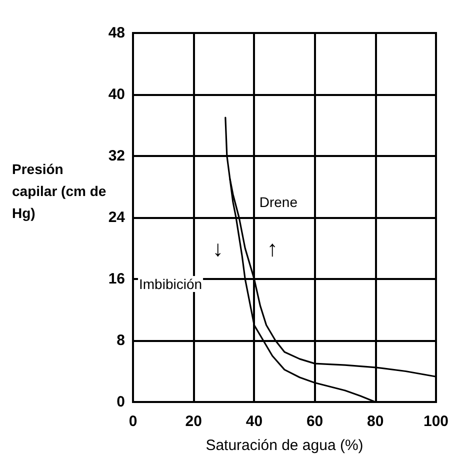 The image size is (466, 475). I want to click on y-tick-label: 0, so click(120, 402).